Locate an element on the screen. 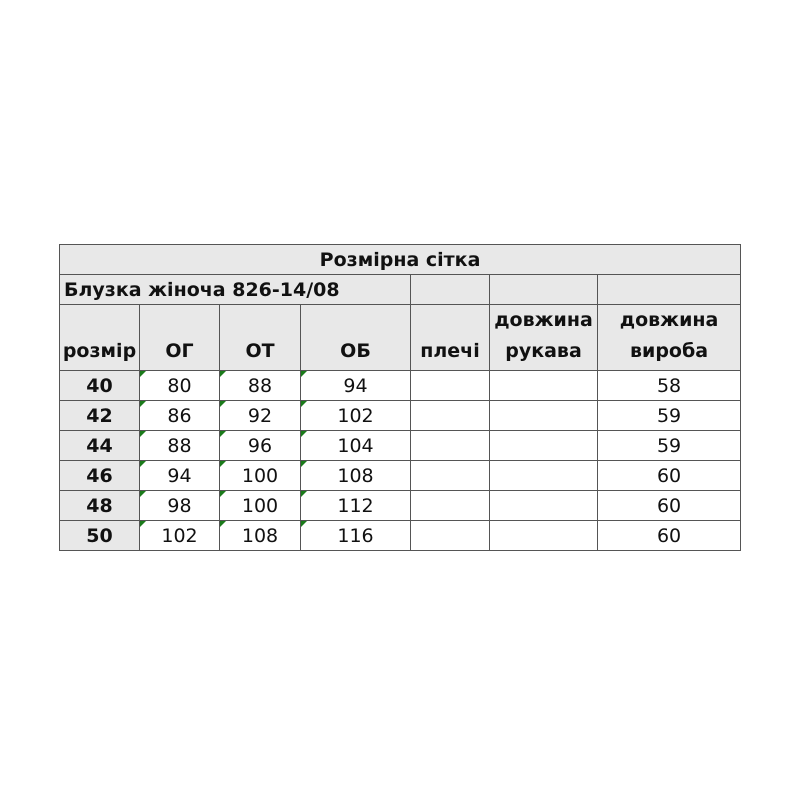  size-cell: 44 is located at coordinates (99, 445).